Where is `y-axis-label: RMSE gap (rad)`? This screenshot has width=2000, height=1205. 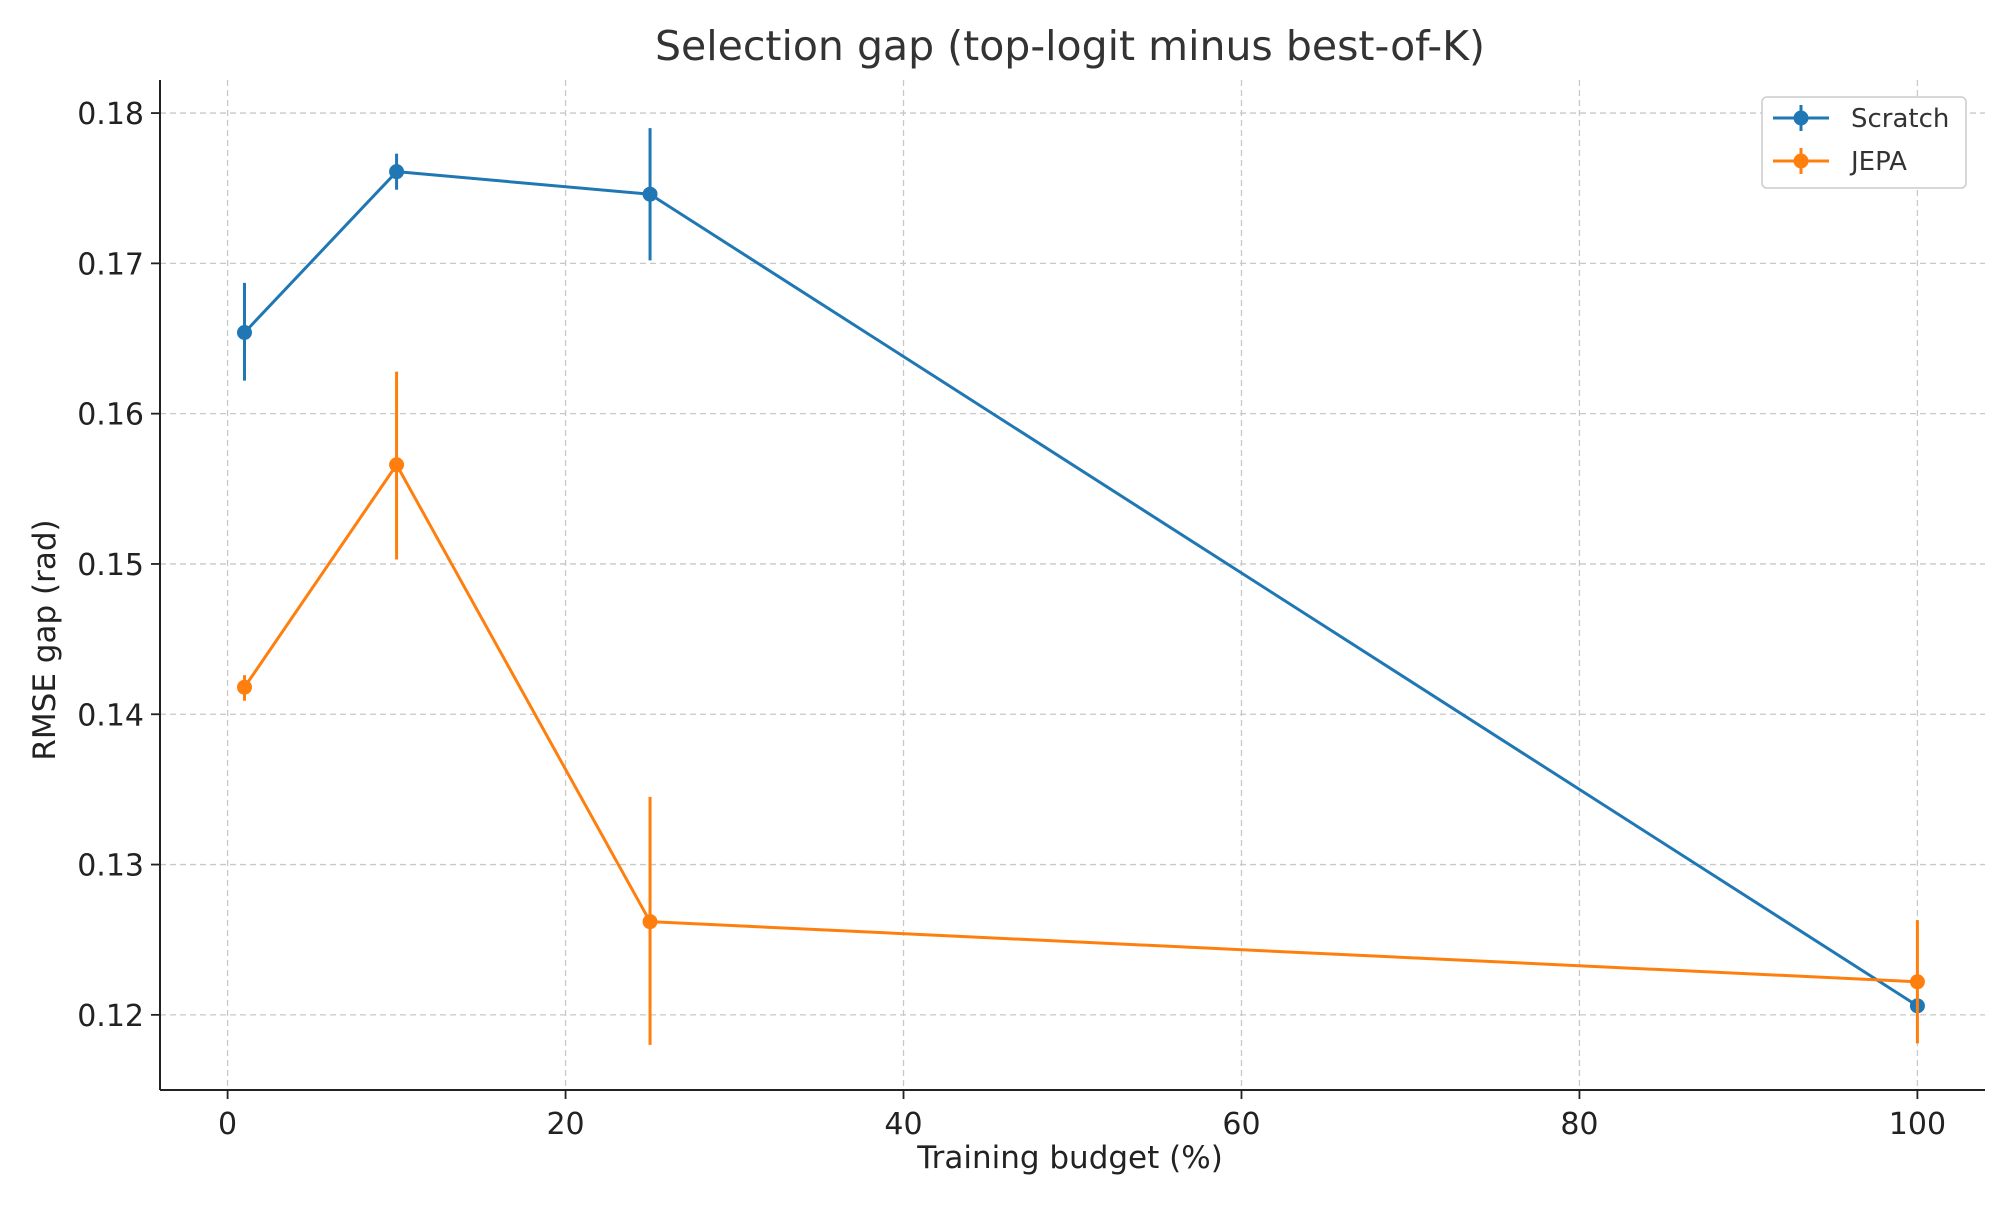 y-axis-label: RMSE gap (rad) is located at coordinates (45, 639).